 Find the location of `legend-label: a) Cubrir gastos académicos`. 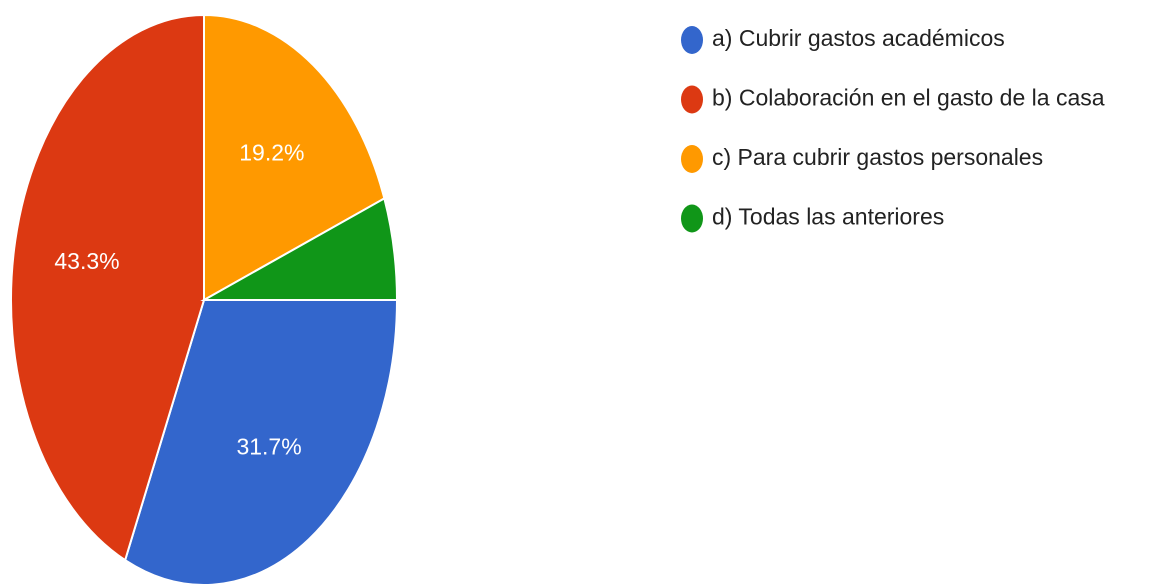

legend-label: a) Cubrir gastos académicos is located at coordinates (858, 38).